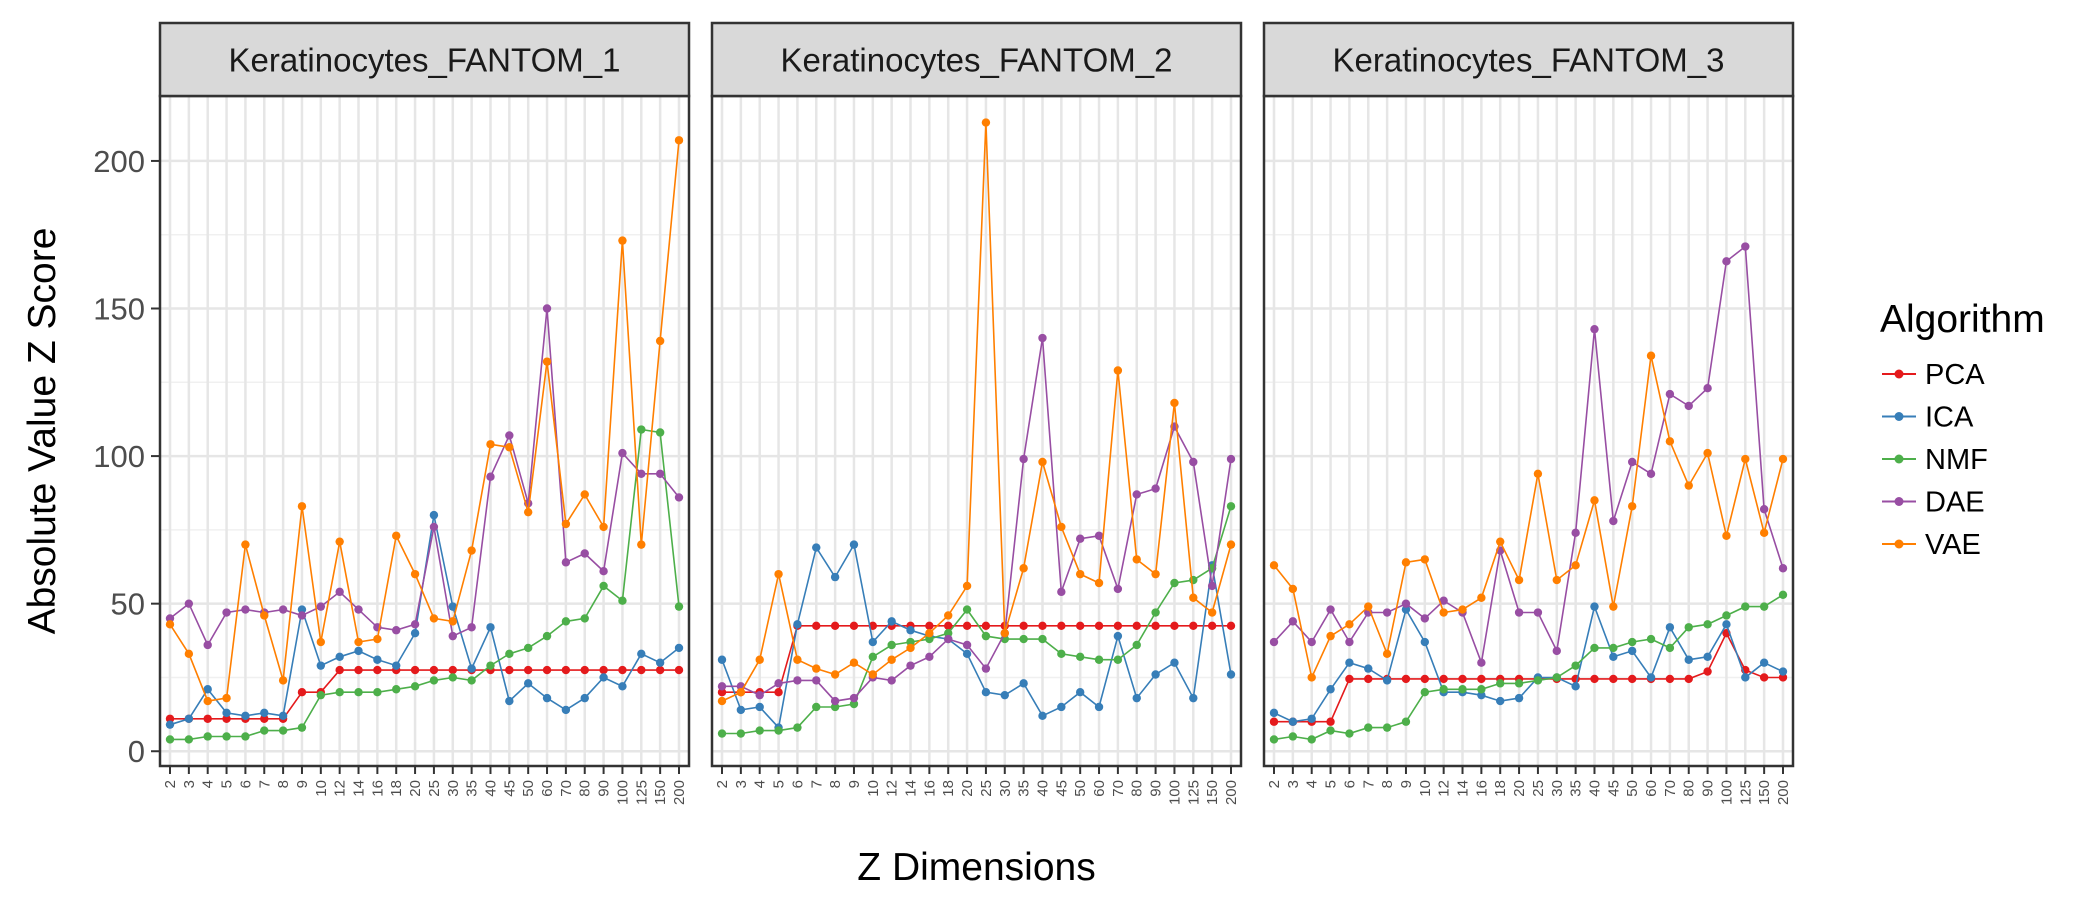  What do you see at coordinates (1632, 788) in the screenshot?
I see `x-tick-label: 50` at bounding box center [1632, 788].